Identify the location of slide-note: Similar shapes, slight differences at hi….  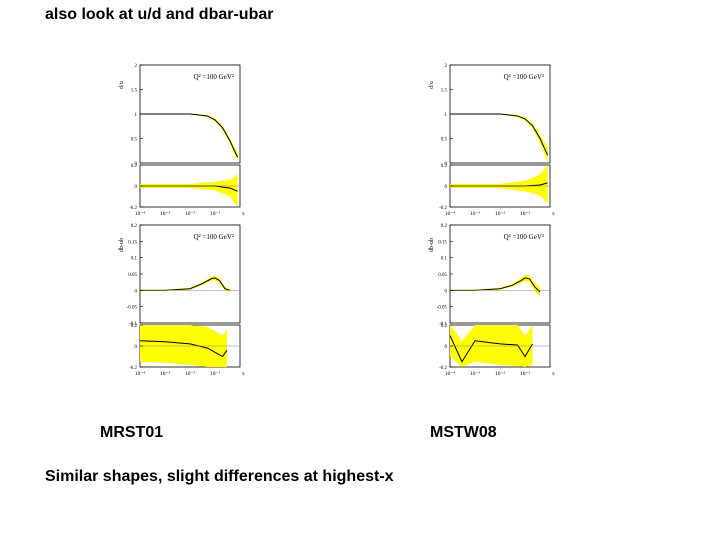
(219, 476).